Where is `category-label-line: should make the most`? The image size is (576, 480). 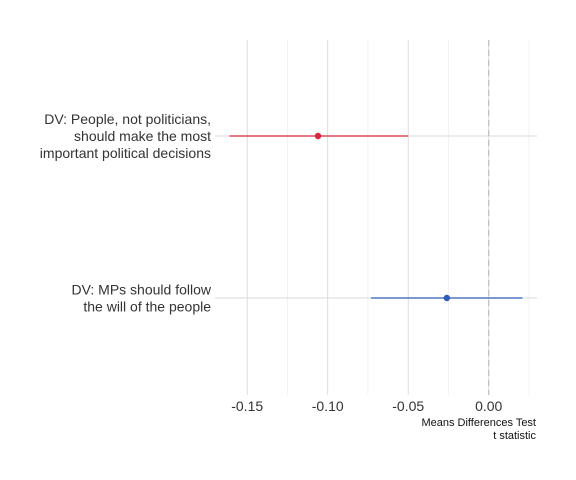
category-label-line: should make the most is located at coordinates (142, 136).